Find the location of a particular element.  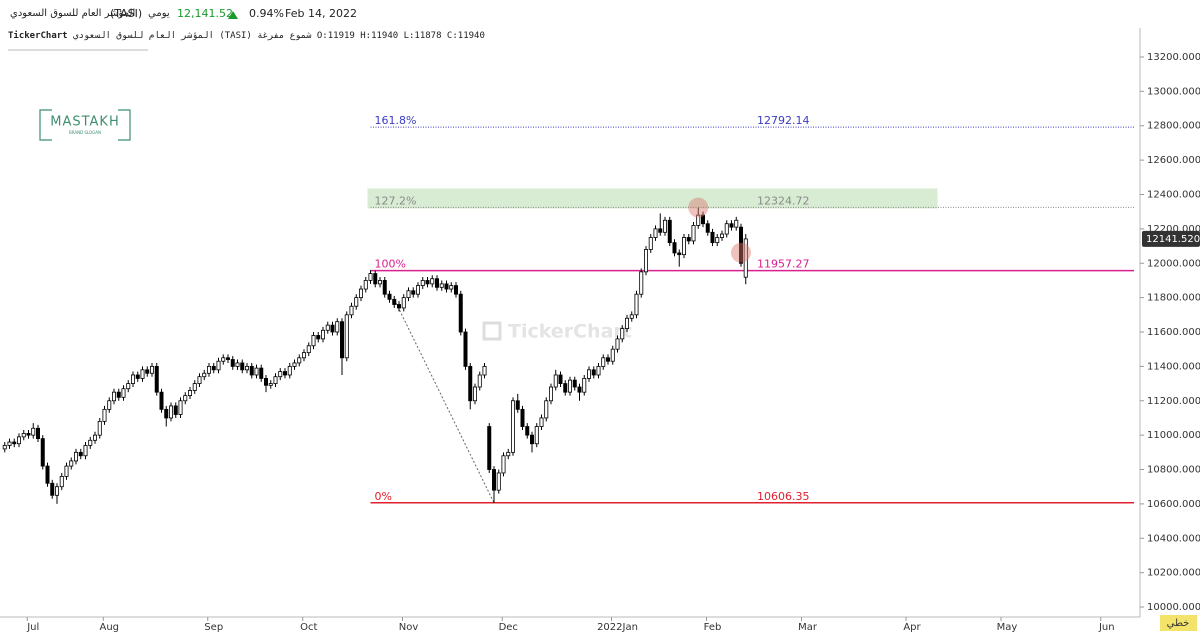

y-tick-label: 11000.0000 is located at coordinates (1173, 435).